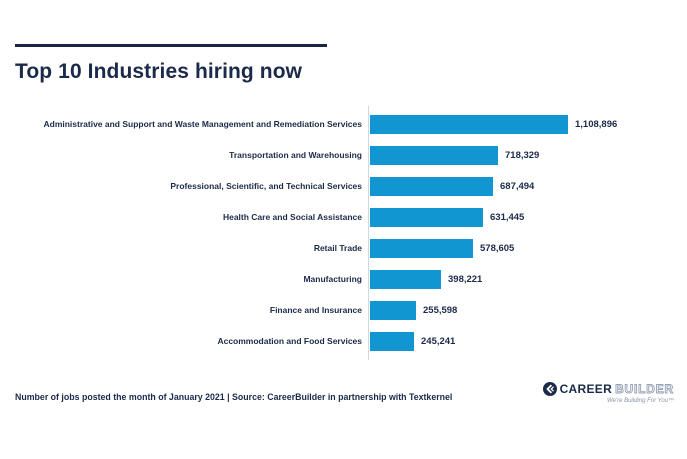 The width and height of the screenshot is (687, 459). I want to click on logo-text-builder: BUILDER, so click(644, 389).